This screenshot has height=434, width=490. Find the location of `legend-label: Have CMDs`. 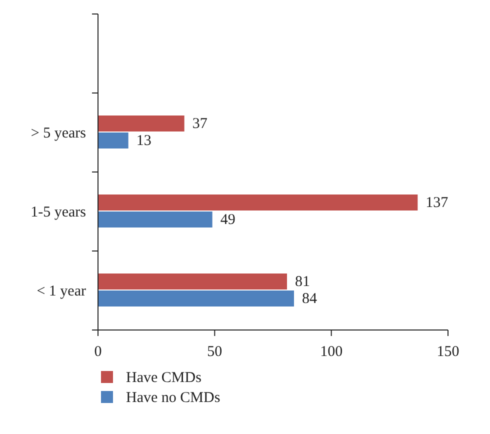

legend-label: Have CMDs is located at coordinates (164, 378).